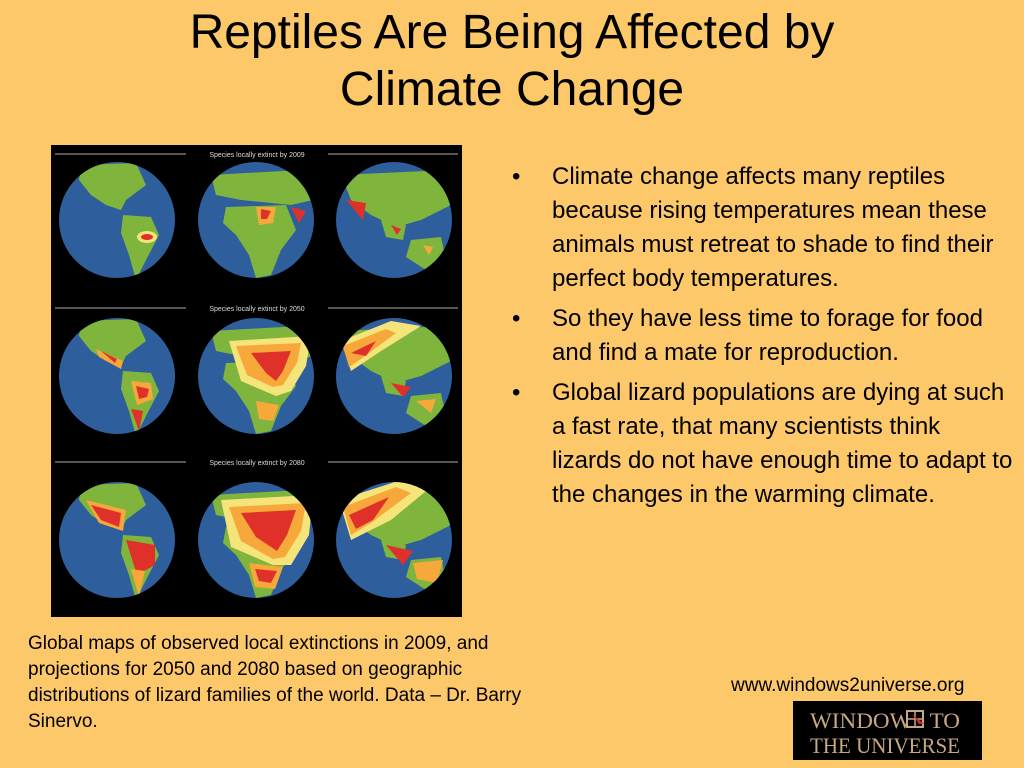  What do you see at coordinates (848, 685) in the screenshot?
I see `source-url: www.windows2universe.org` at bounding box center [848, 685].